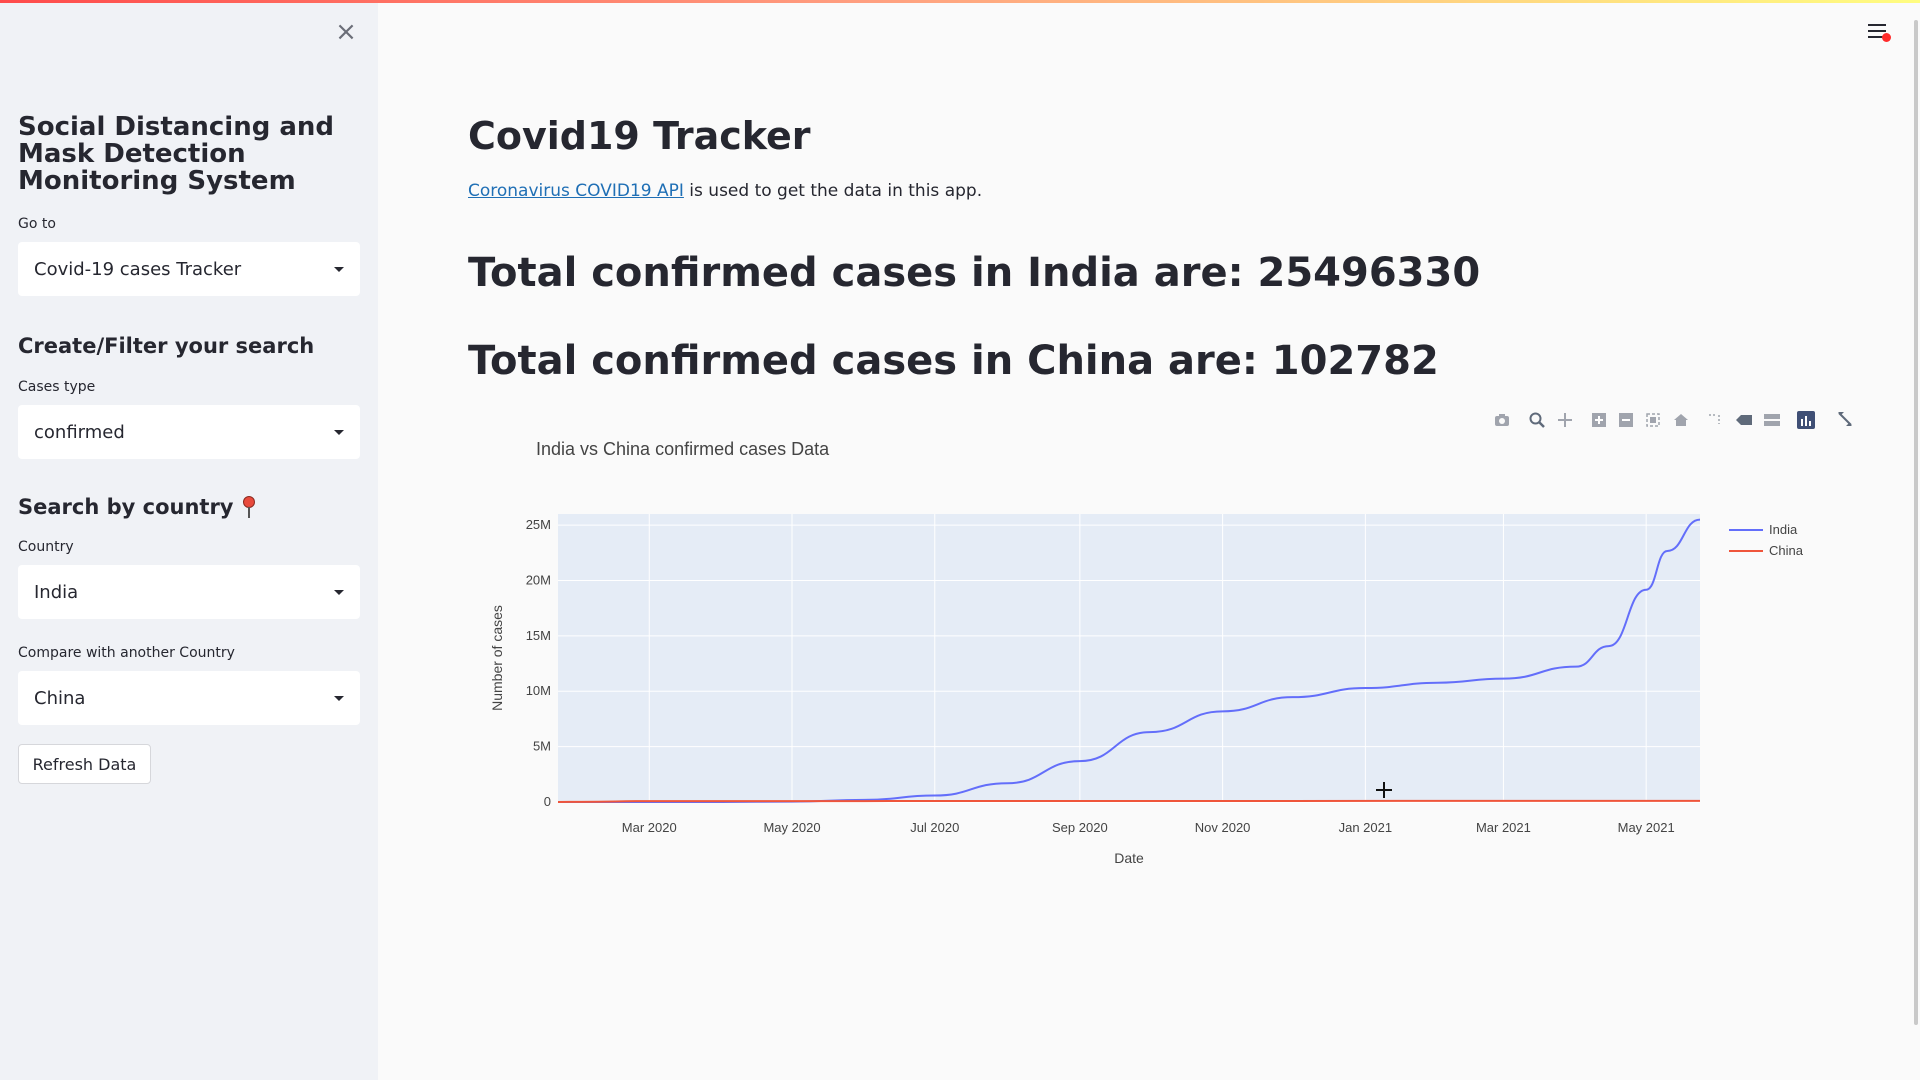 Image resolution: width=1920 pixels, height=1080 pixels. I want to click on page-title: Covid19 Tracker, so click(639, 136).